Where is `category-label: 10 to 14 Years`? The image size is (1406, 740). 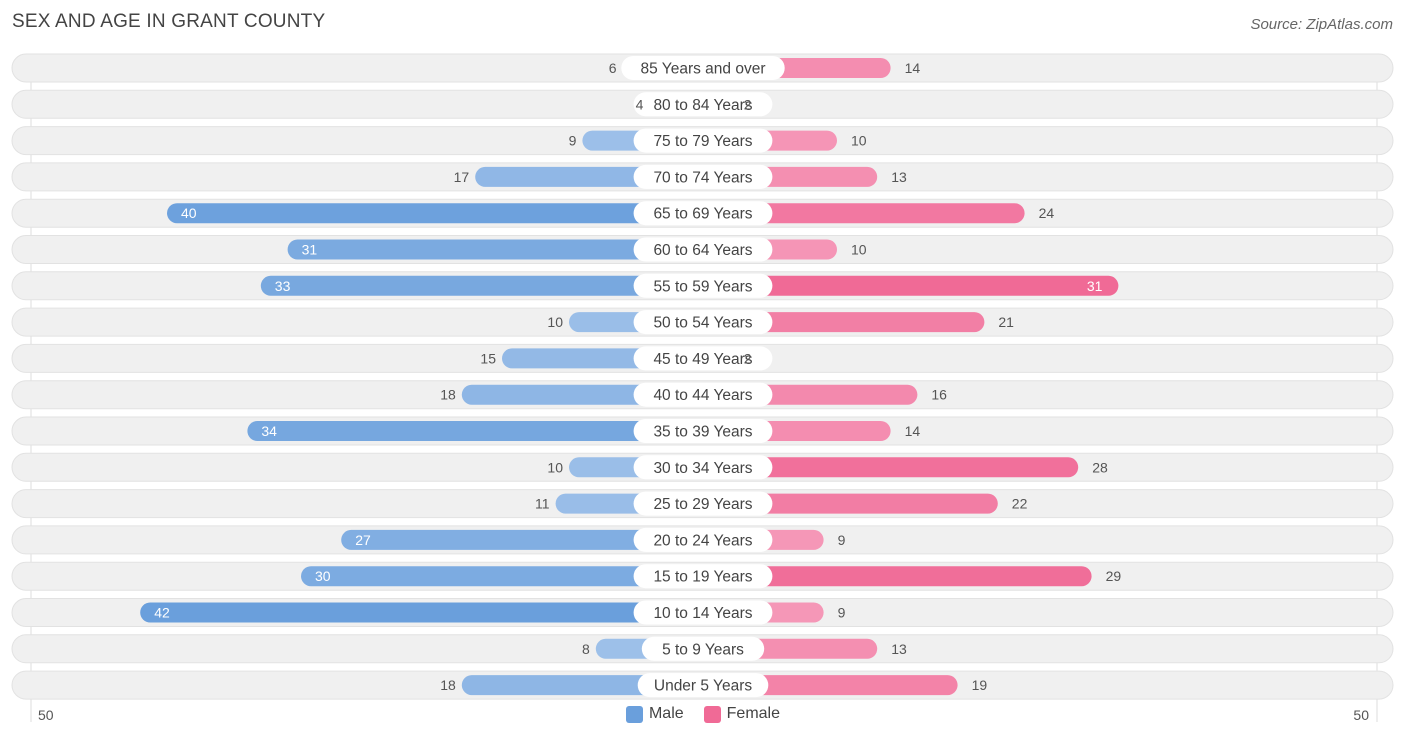
category-label: 10 to 14 Years is located at coordinates (702, 613).